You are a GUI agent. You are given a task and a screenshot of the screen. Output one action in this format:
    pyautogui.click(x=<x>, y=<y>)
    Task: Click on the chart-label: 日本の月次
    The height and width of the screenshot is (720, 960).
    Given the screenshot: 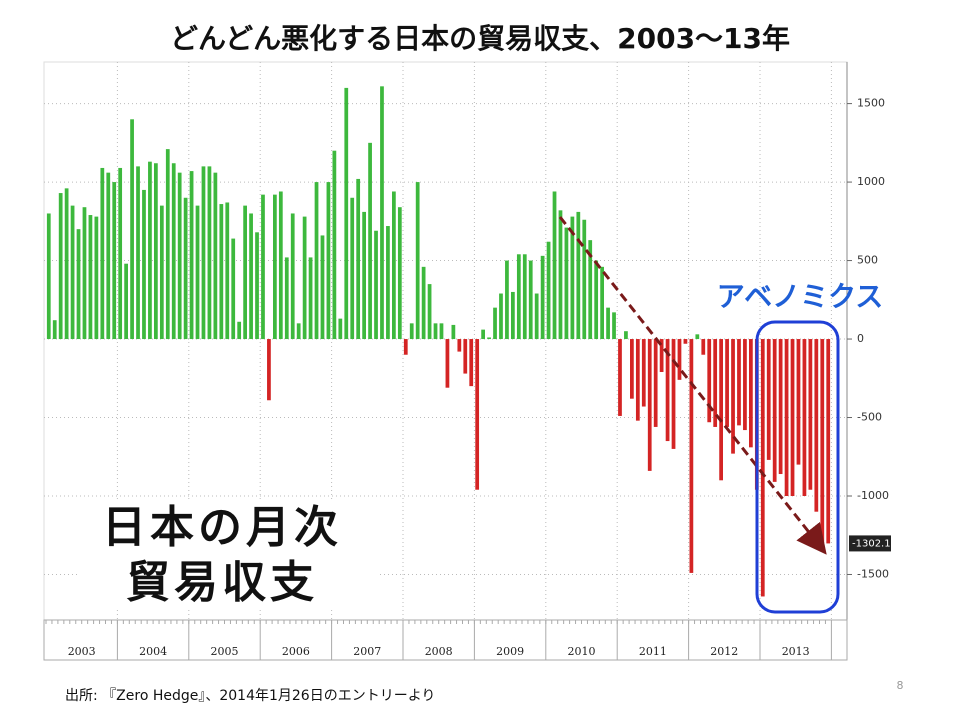 What is the action you would take?
    pyautogui.click(x=222, y=527)
    